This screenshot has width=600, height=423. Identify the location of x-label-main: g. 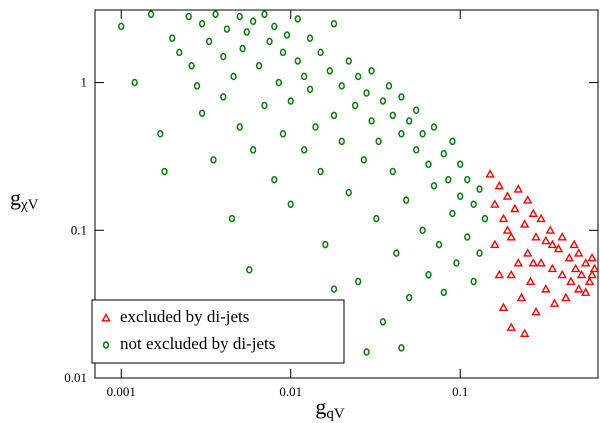
(320, 406).